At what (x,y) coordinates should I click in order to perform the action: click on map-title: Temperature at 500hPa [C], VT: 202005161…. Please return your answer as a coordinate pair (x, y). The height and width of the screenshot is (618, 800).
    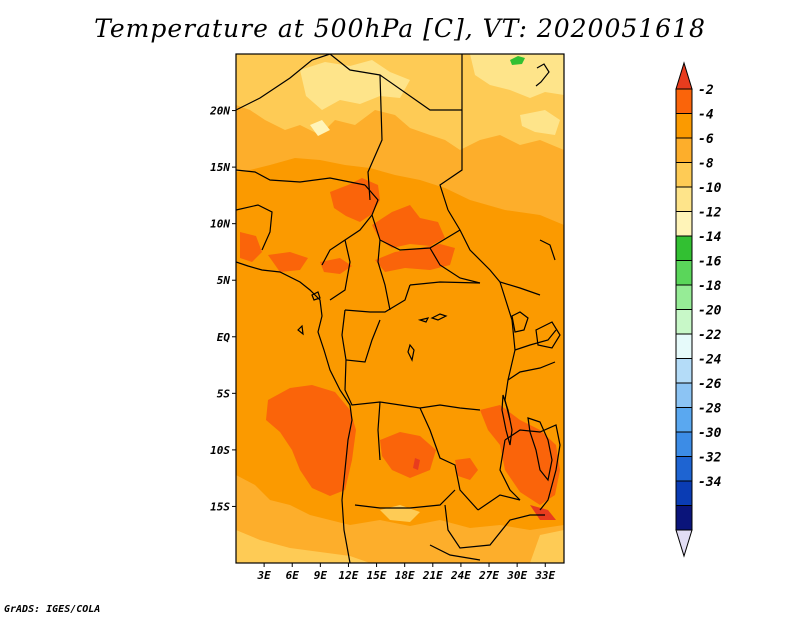
    Looking at the image, I should click on (400, 28).